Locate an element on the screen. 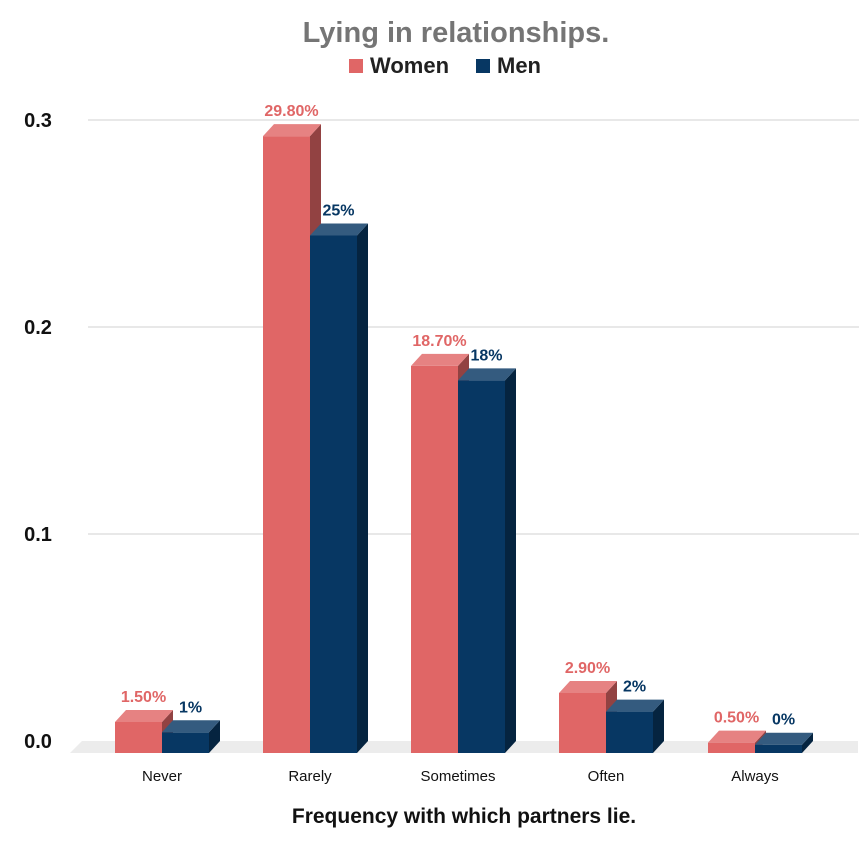 This screenshot has height=850, width=859. chart-title: Lying in relationships. is located at coordinates (456, 33).